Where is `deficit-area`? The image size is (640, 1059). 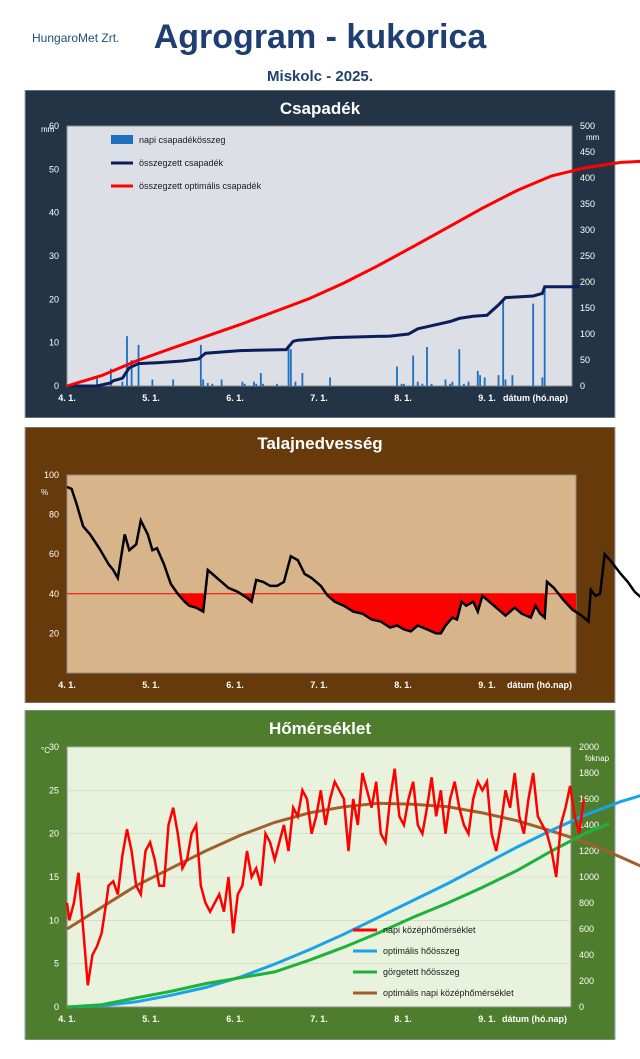
deficit-area is located at coordinates (376, 613).